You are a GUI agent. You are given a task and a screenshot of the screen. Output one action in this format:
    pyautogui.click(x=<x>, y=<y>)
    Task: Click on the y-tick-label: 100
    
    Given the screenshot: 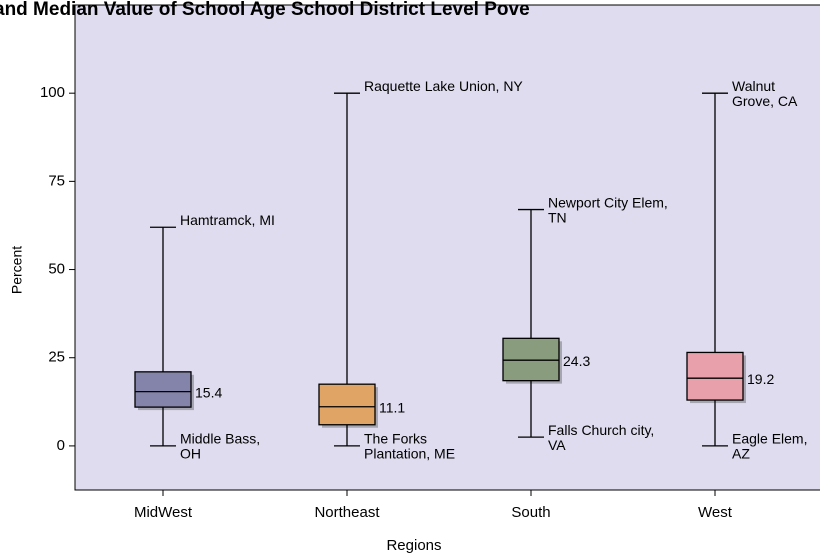 What is the action you would take?
    pyautogui.click(x=52, y=92)
    